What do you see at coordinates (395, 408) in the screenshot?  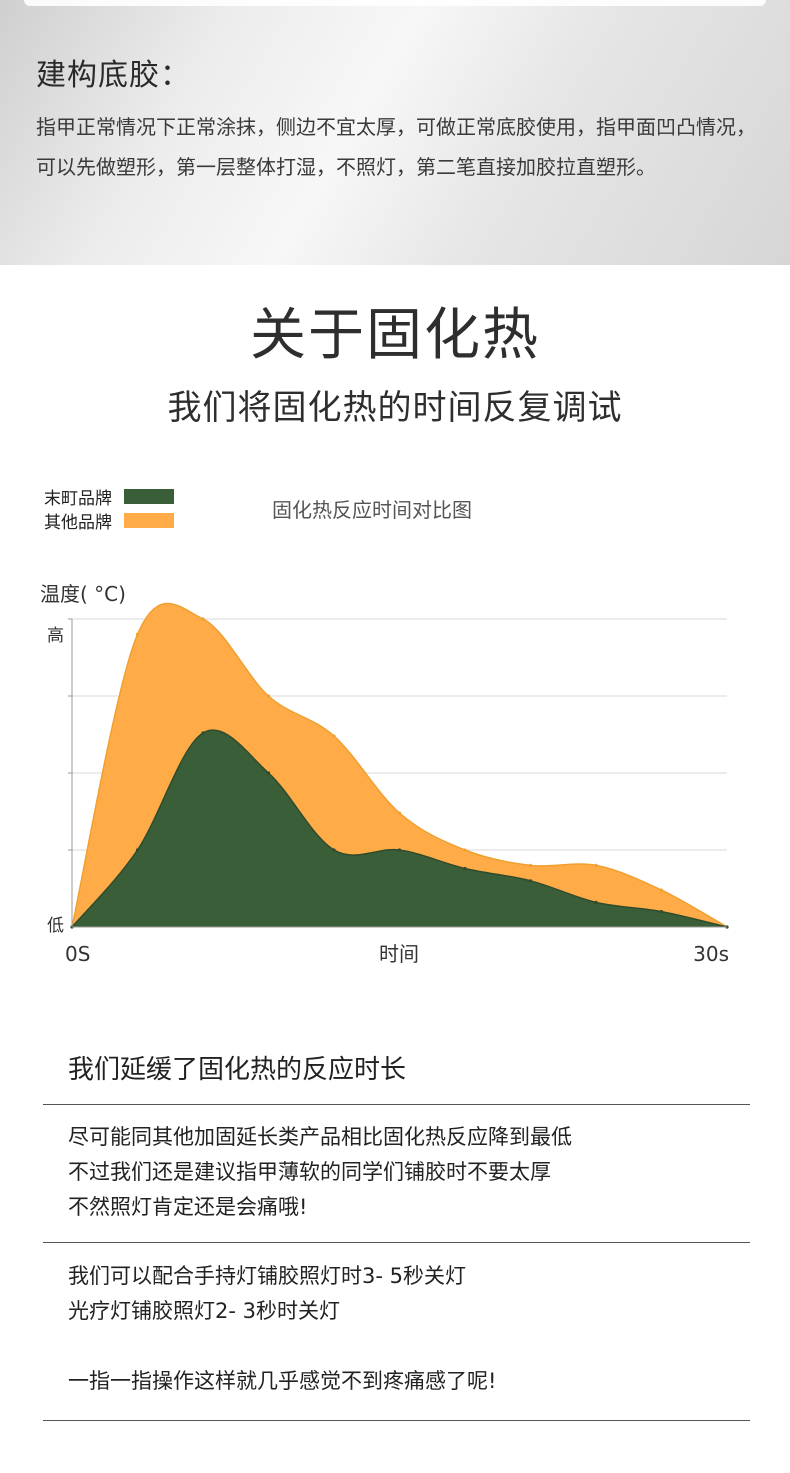 I see `sub-heading: 我们将固化热的时间反复调试` at bounding box center [395, 408].